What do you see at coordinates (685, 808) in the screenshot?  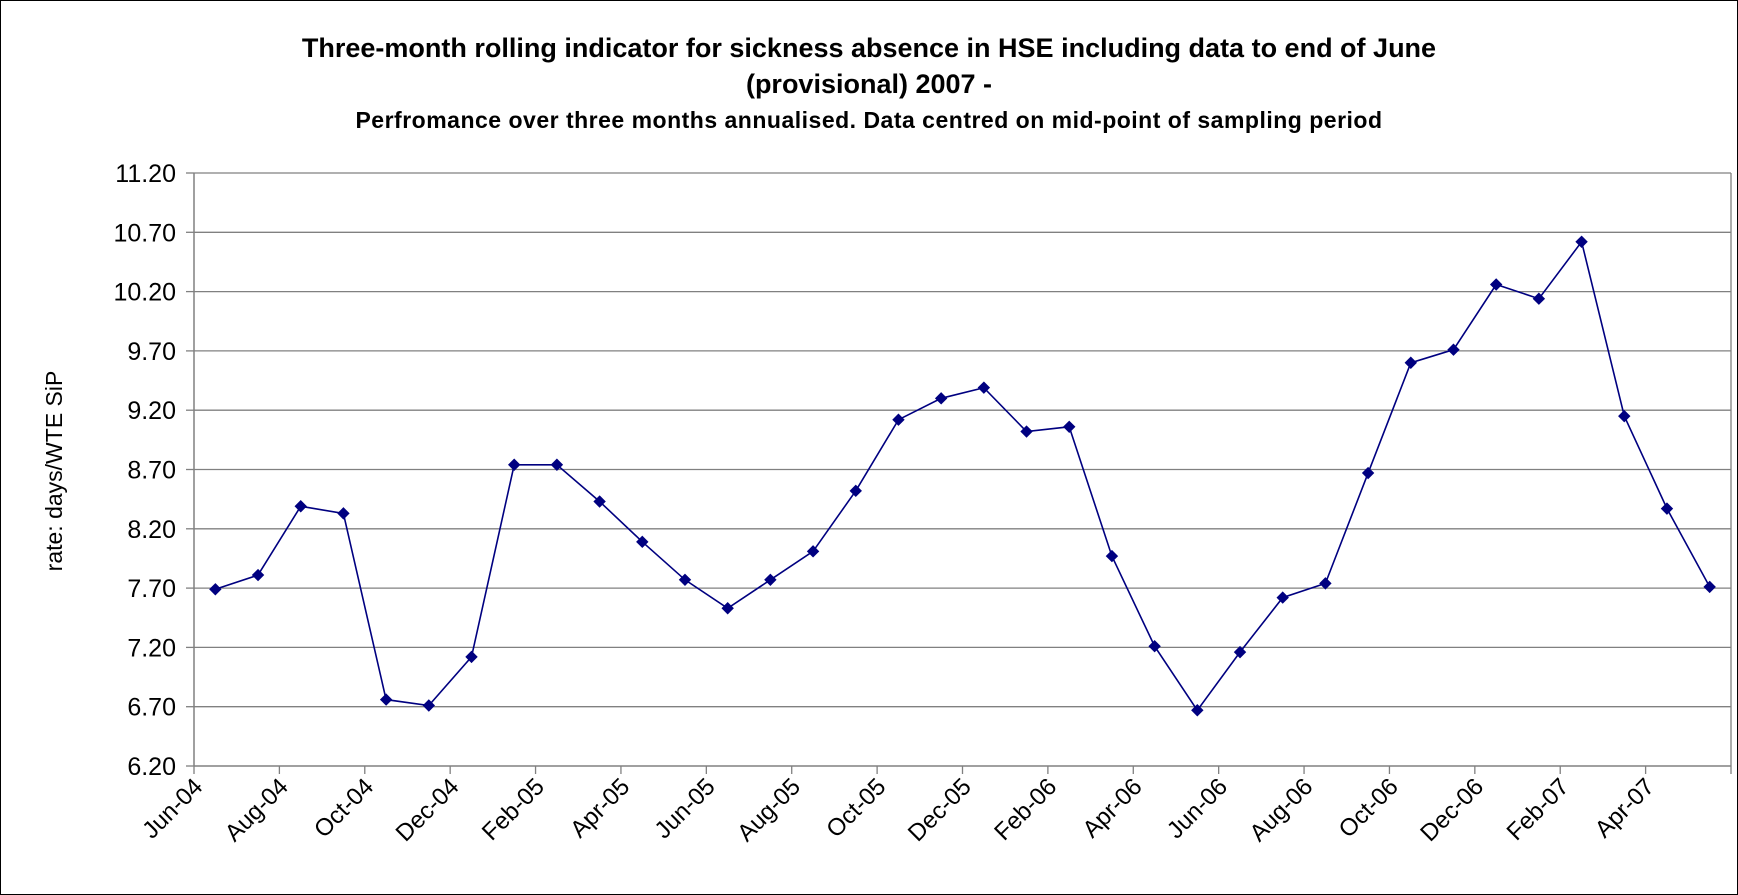 I see `x-tick-label: Jun-05` at bounding box center [685, 808].